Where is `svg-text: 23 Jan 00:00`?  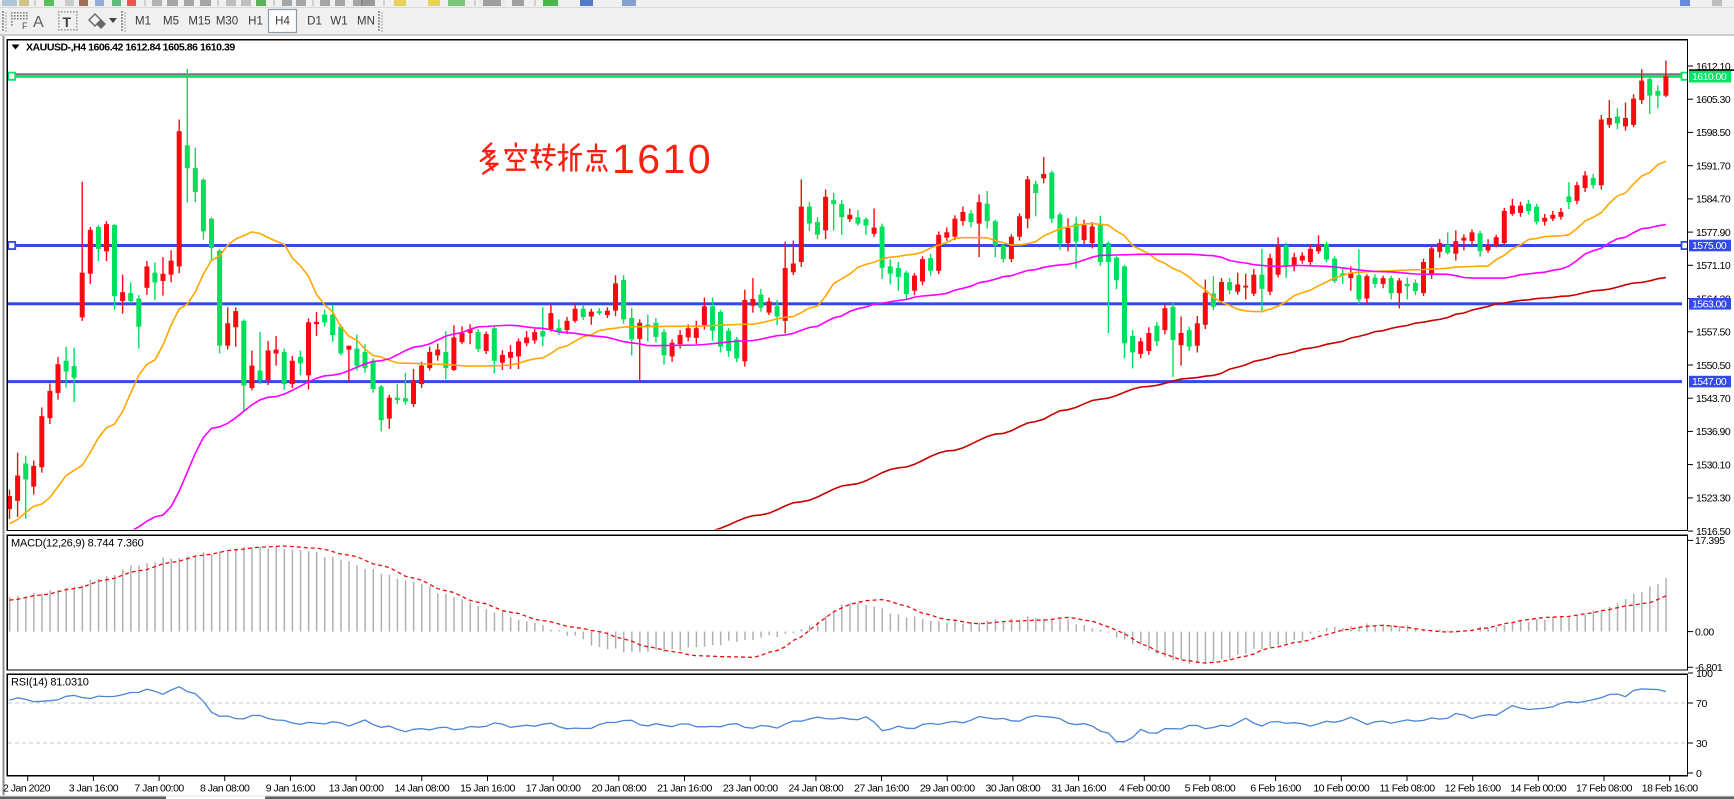
svg-text: 23 Jan 00:00 is located at coordinates (750, 789).